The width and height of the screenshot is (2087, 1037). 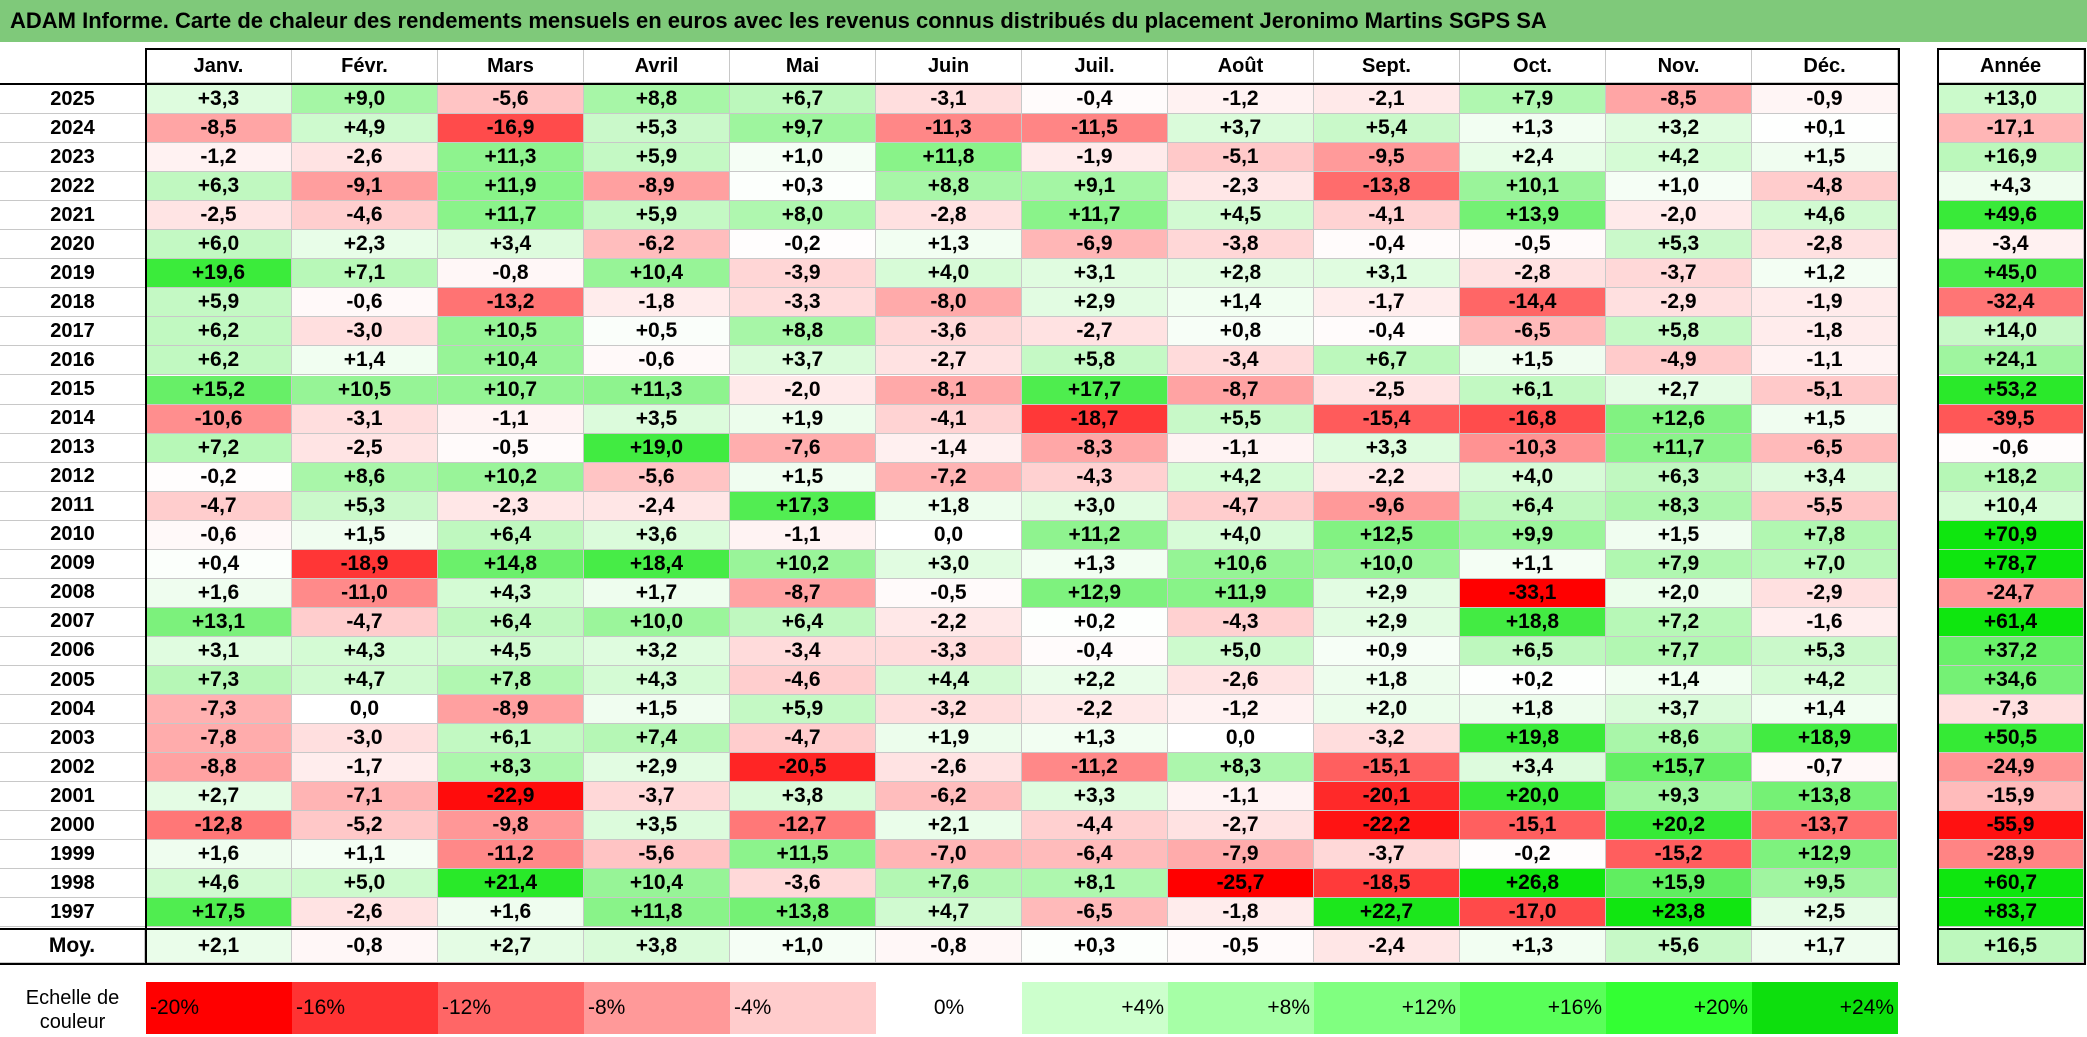 I want to click on heatmap-cell: +10,2, so click(x=511, y=477).